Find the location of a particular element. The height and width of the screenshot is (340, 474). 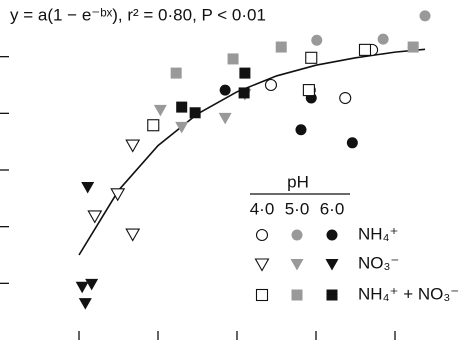

legend-label: NH₄⁺ is located at coordinates (378, 233).